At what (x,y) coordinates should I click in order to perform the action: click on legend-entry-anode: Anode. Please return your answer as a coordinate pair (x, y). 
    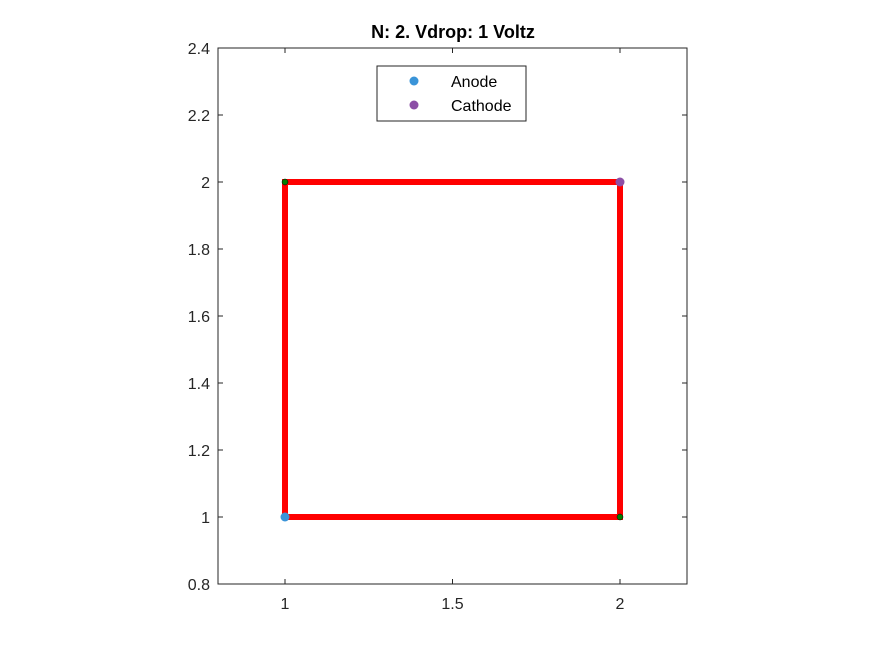
    Looking at the image, I should click on (474, 82).